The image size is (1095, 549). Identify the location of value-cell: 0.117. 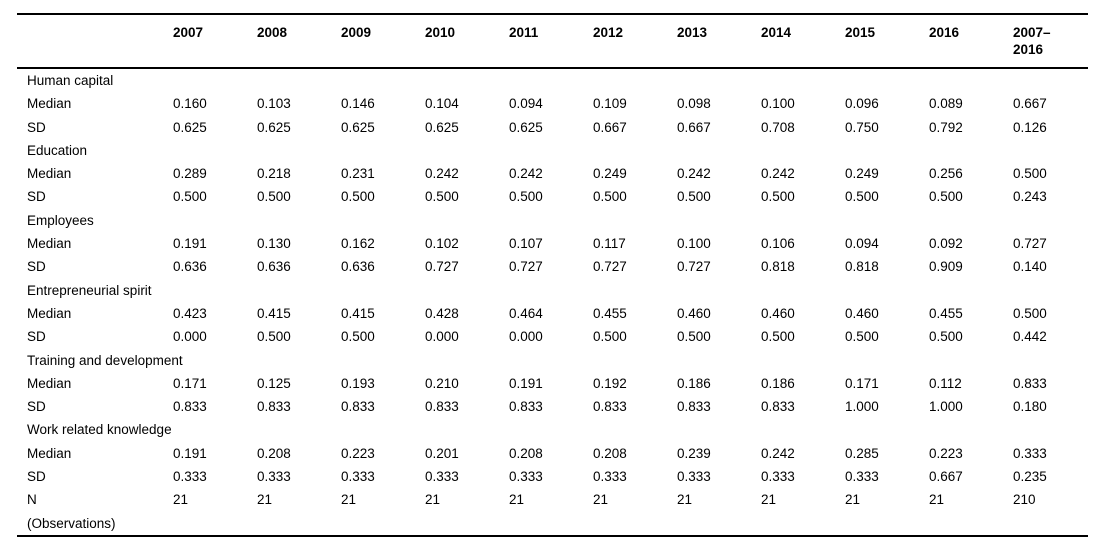
(609, 244).